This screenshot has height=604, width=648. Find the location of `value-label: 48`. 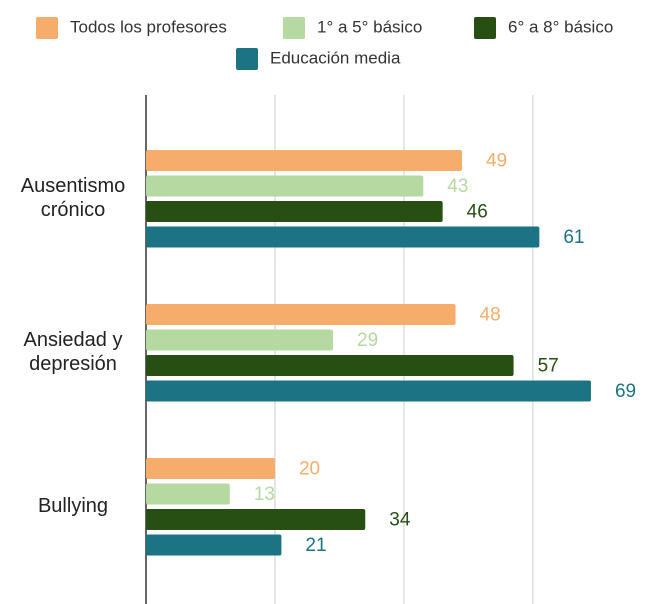

value-label: 48 is located at coordinates (490, 315).